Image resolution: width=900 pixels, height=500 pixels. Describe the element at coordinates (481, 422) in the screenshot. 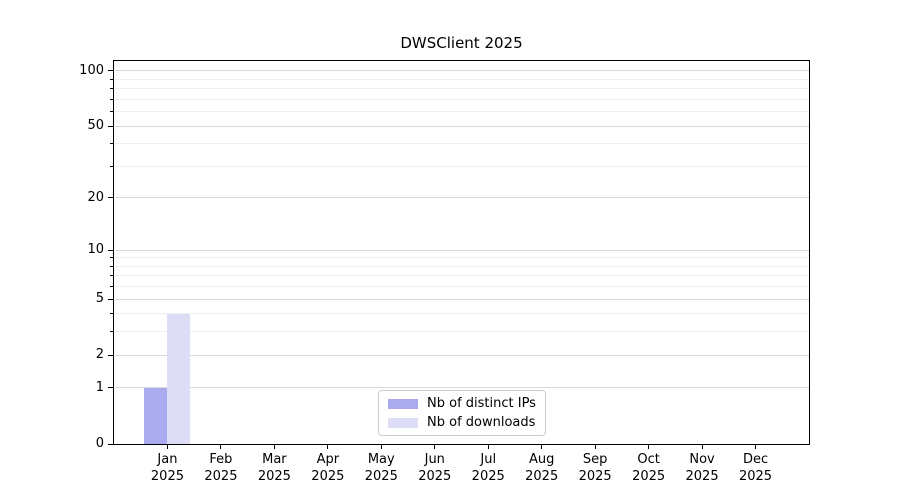

I see `legend-label-nb-of-downloads: Nb of downloads` at that location.